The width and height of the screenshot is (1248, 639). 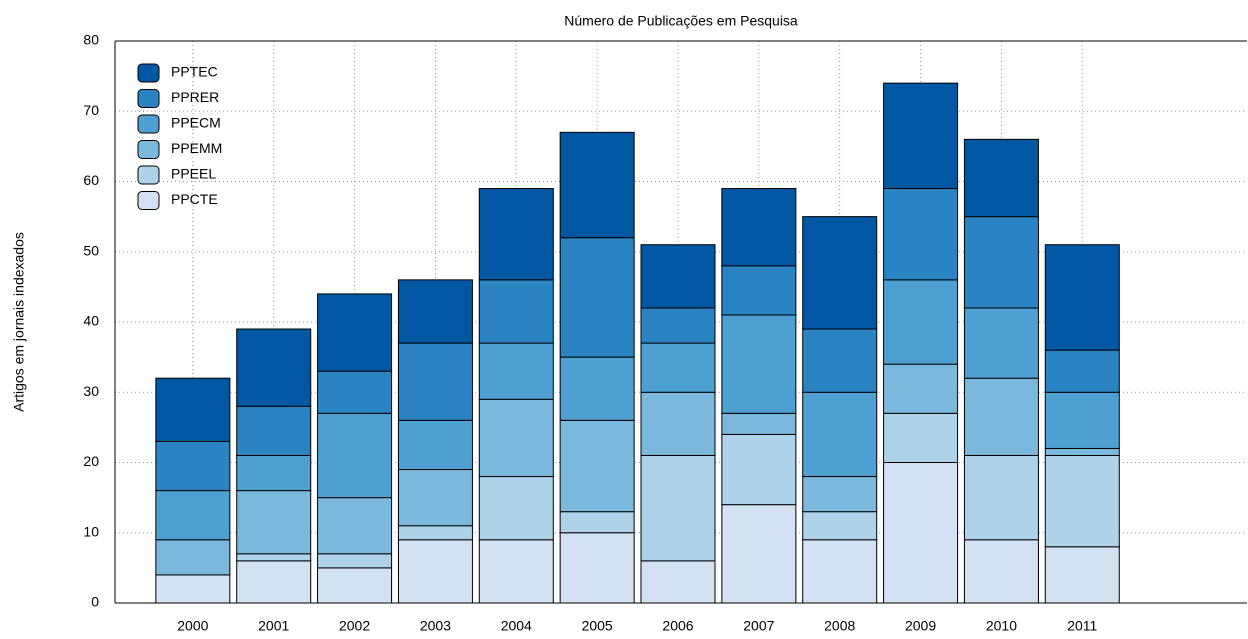 What do you see at coordinates (681, 21) in the screenshot?
I see `chart-title: Número de Publicações em Pesquisa` at bounding box center [681, 21].